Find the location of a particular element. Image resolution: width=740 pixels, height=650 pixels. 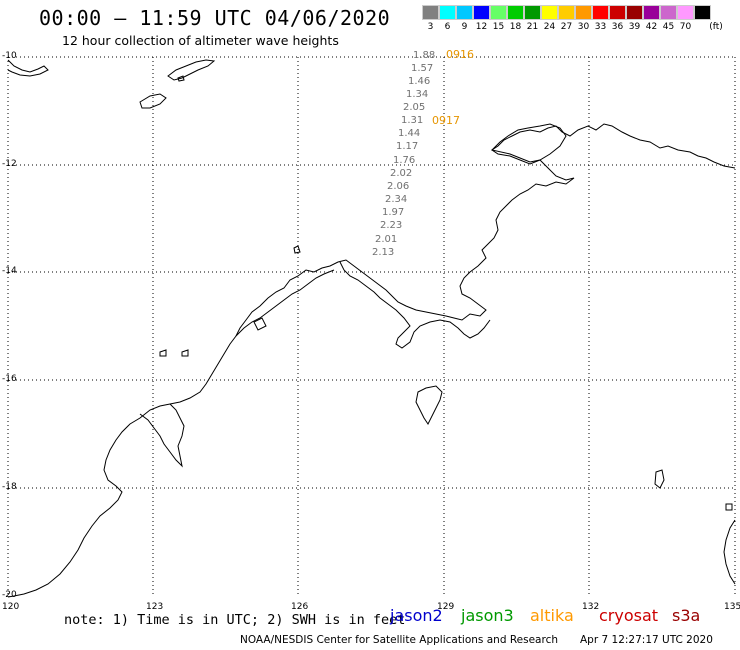

color-scale-label: 18 is located at coordinates (515, 27).